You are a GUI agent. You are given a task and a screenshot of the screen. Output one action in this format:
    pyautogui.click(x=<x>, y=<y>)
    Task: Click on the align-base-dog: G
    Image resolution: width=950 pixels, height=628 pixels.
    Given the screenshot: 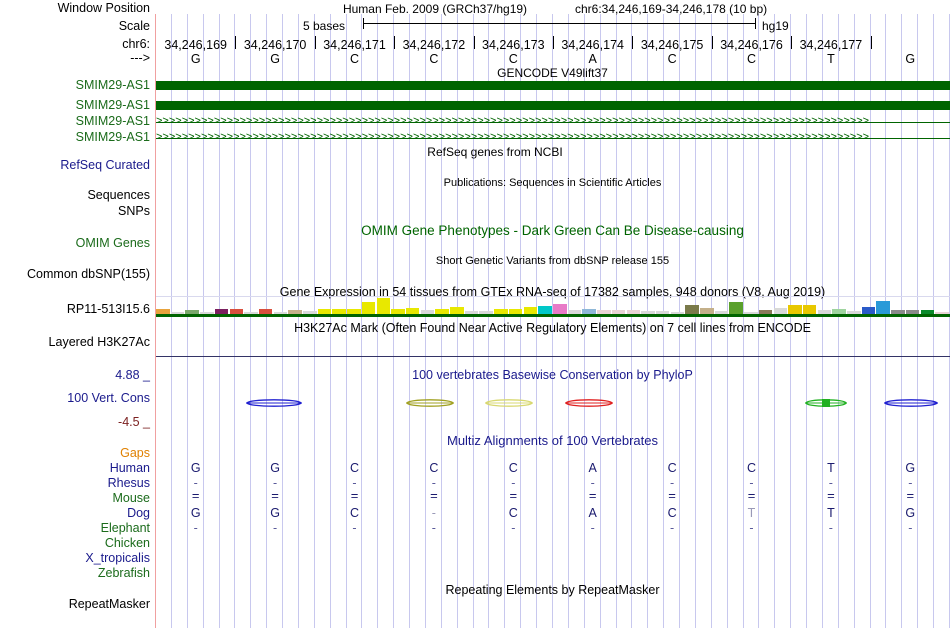 What is the action you would take?
    pyautogui.click(x=195, y=513)
    